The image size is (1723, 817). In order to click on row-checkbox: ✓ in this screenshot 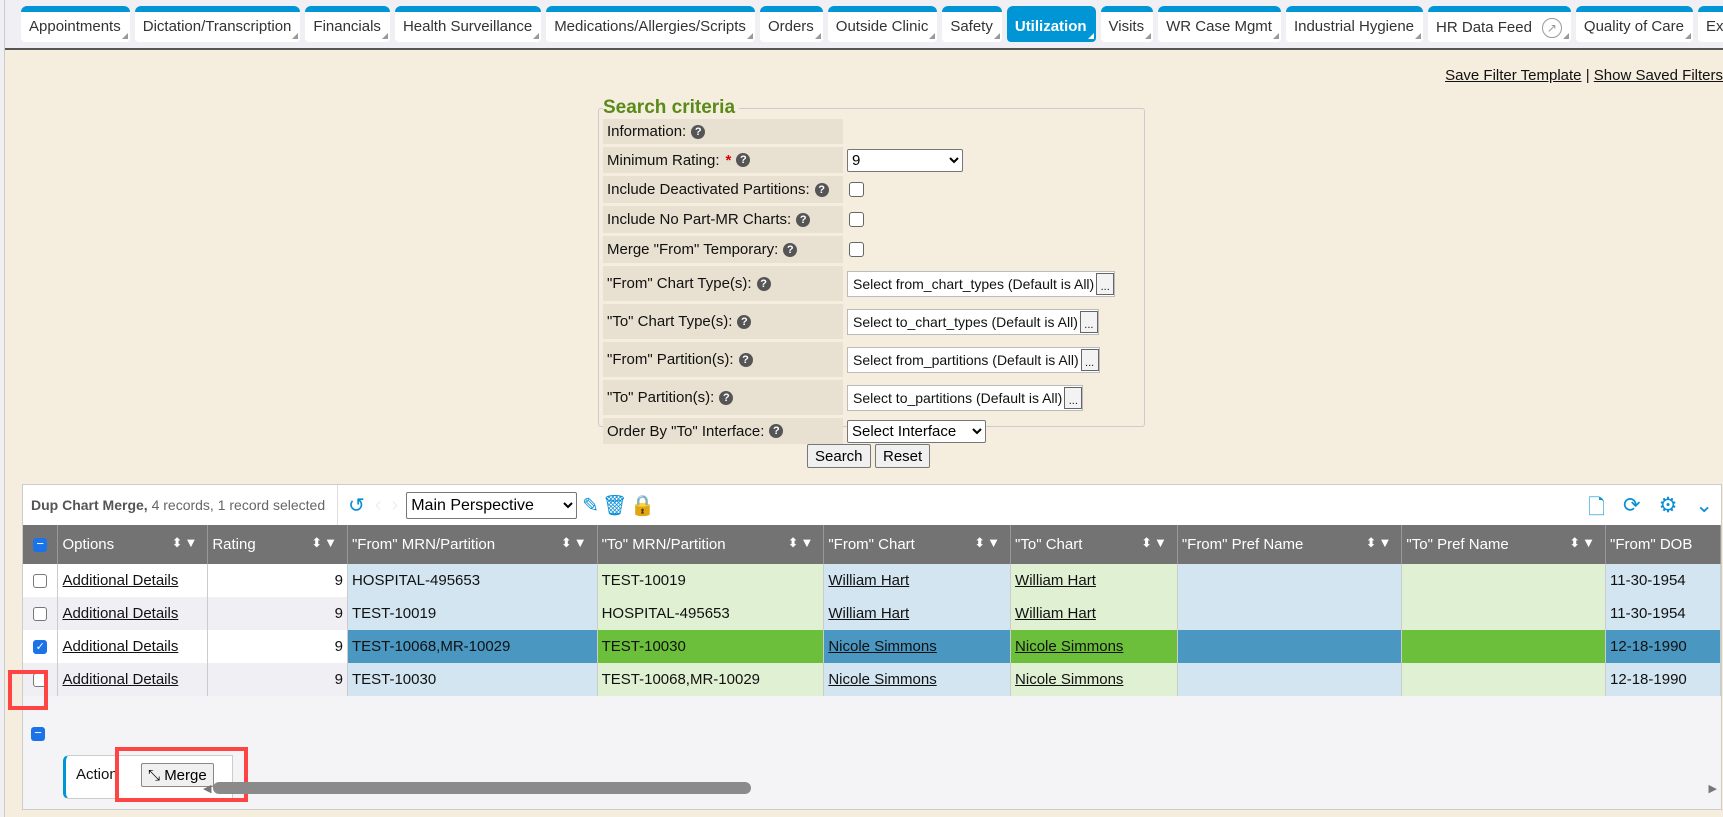, I will do `click(40, 646)`.